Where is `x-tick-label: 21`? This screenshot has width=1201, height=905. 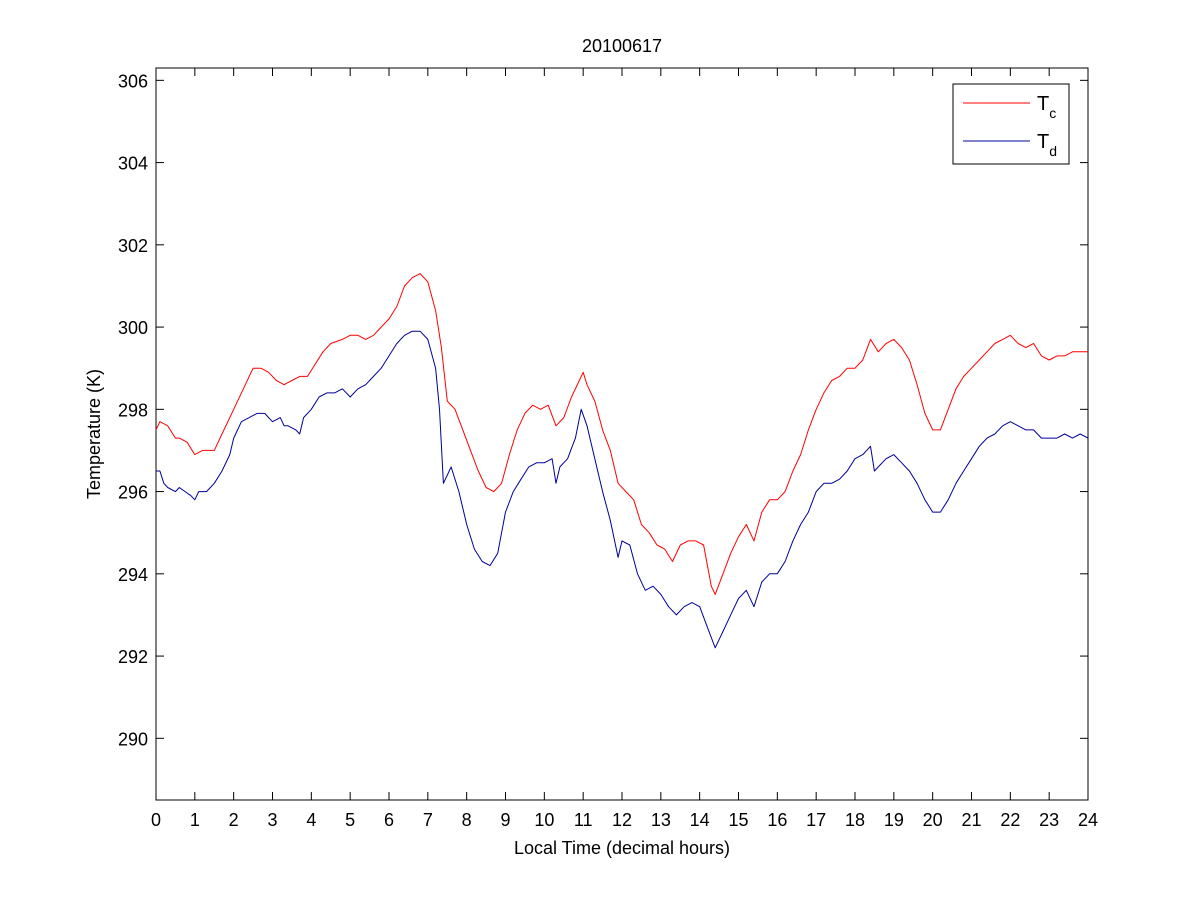
x-tick-label: 21 is located at coordinates (971, 820).